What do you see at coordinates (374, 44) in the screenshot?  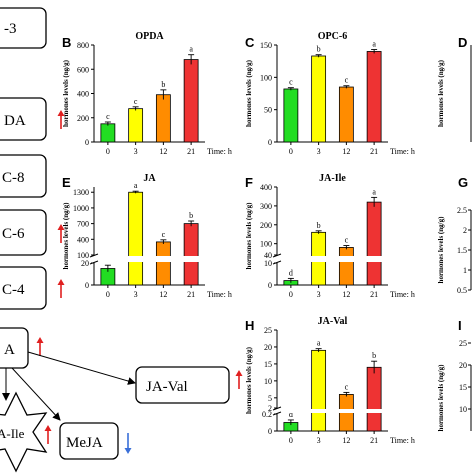 I see `significance-label-c-21: a` at bounding box center [374, 44].